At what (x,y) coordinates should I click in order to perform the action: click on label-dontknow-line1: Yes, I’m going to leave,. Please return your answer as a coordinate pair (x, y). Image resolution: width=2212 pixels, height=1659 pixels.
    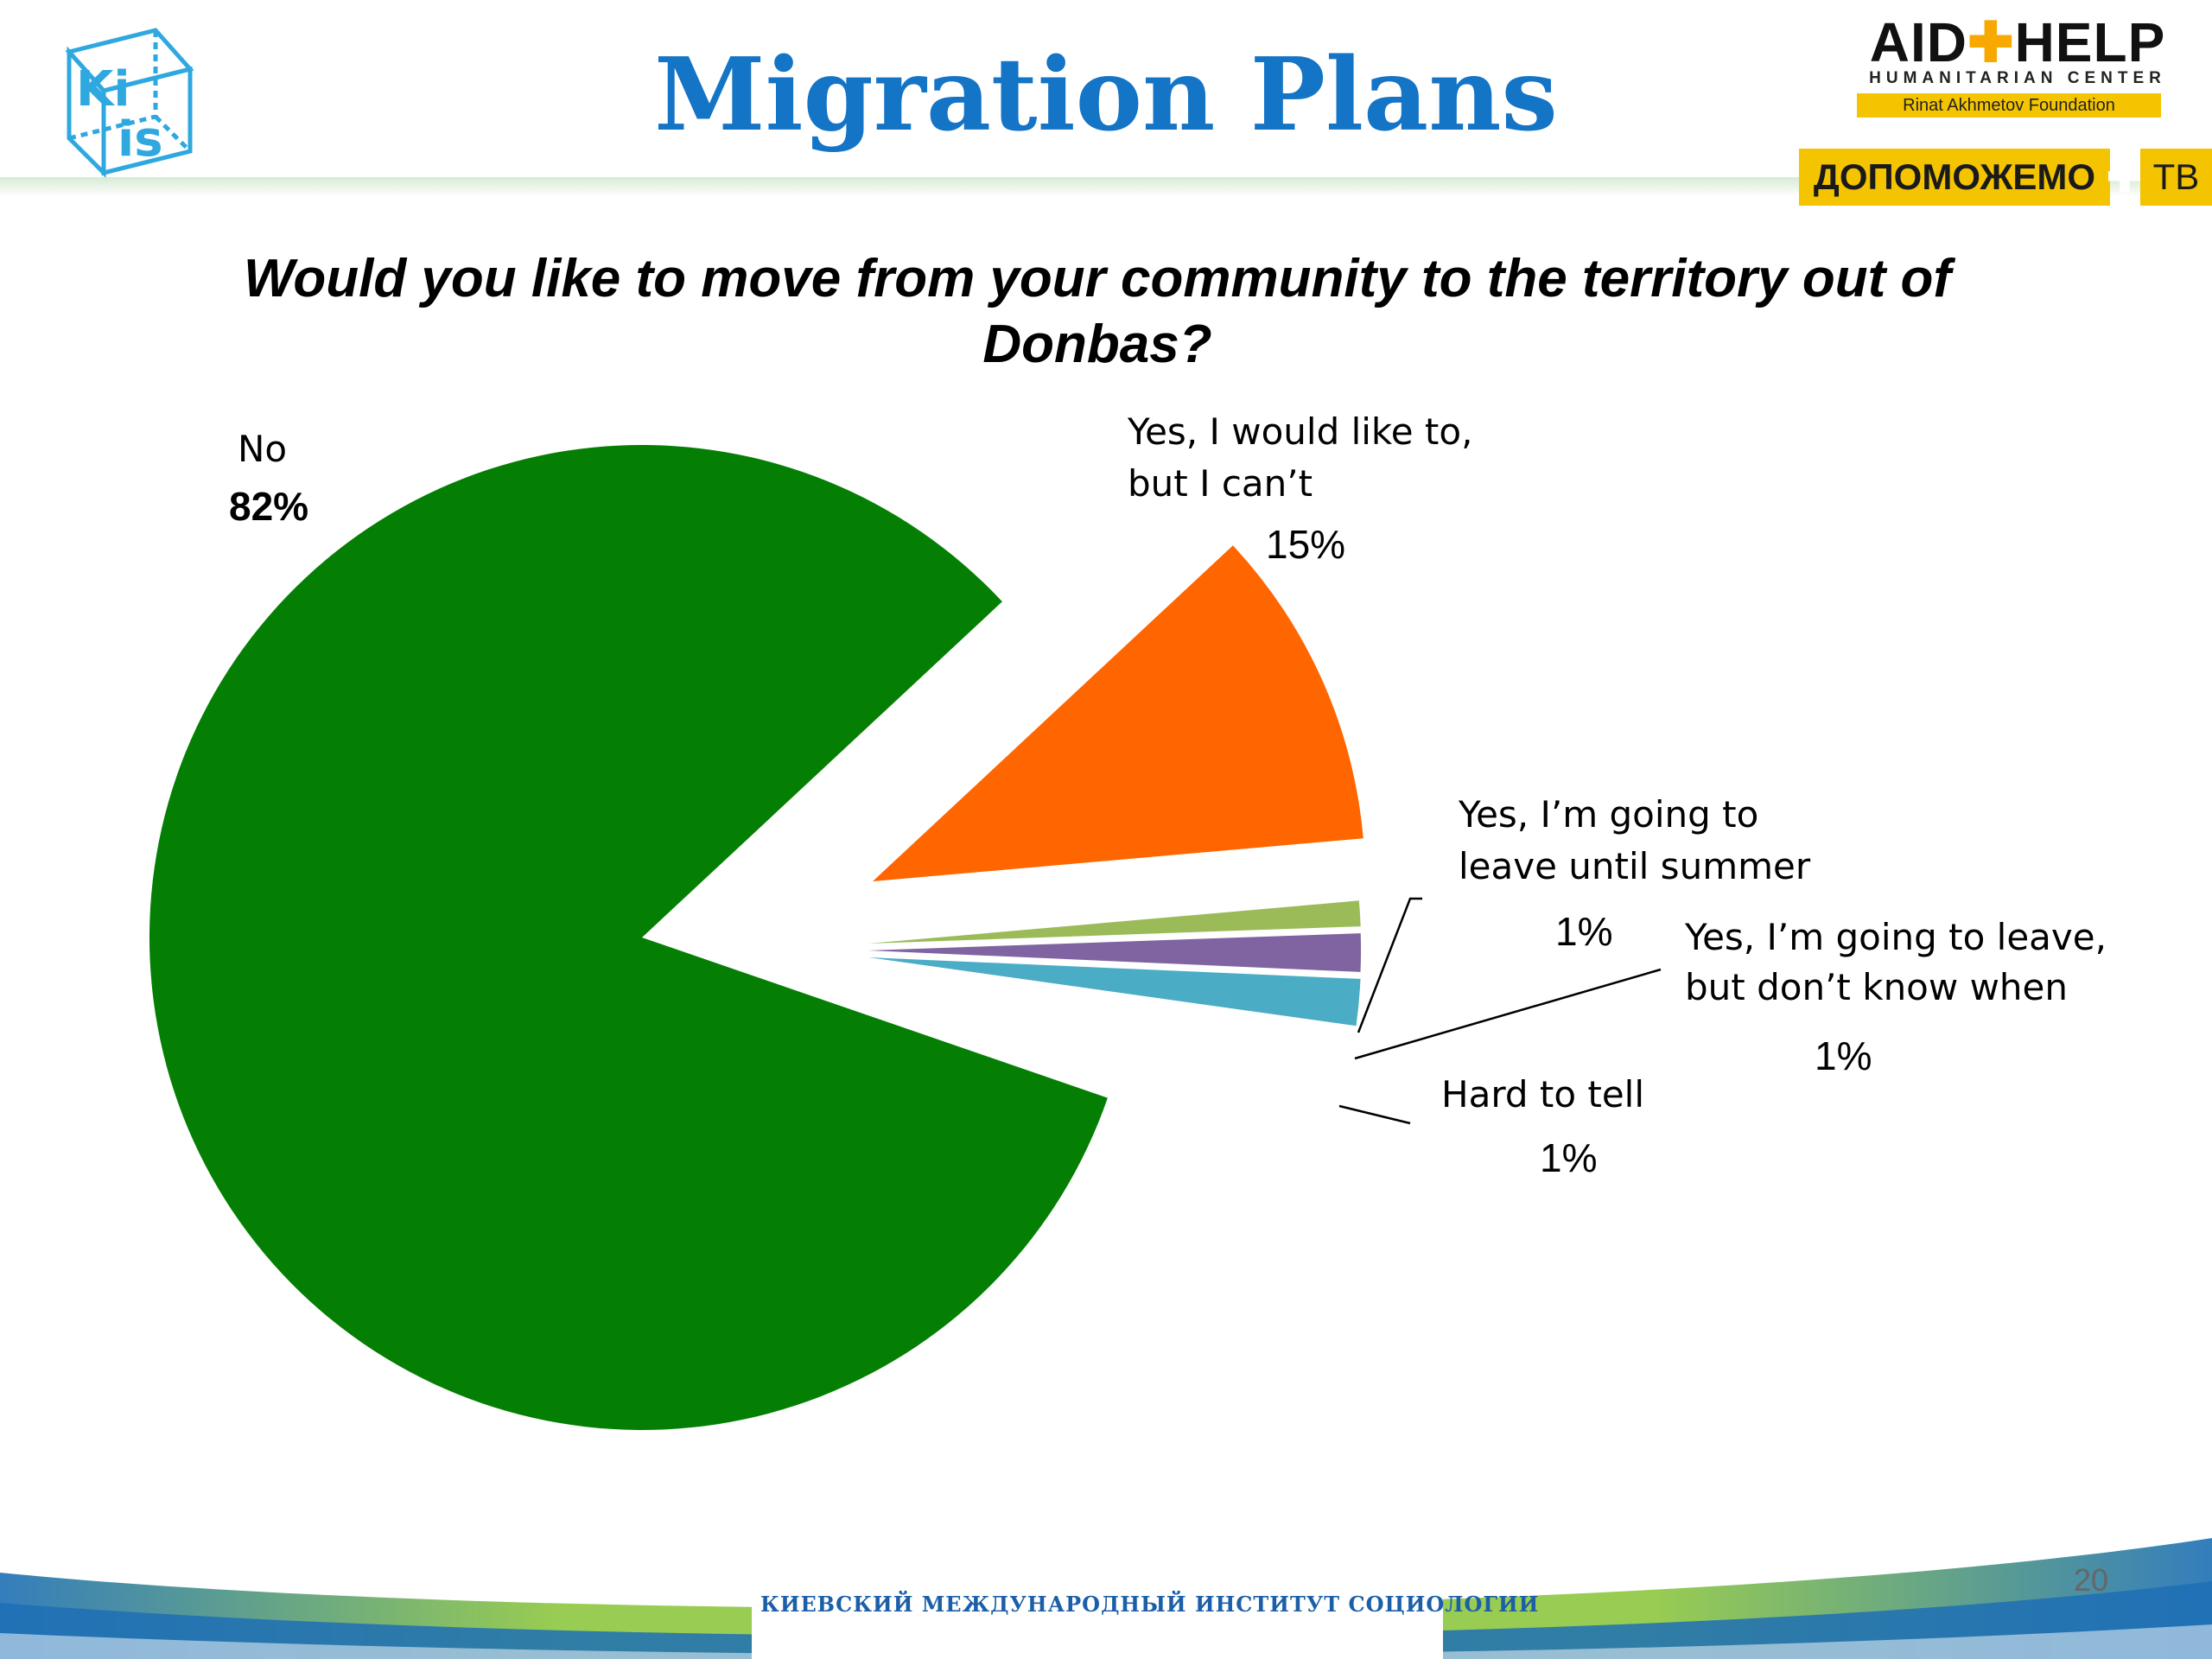
    Looking at the image, I should click on (1896, 937).